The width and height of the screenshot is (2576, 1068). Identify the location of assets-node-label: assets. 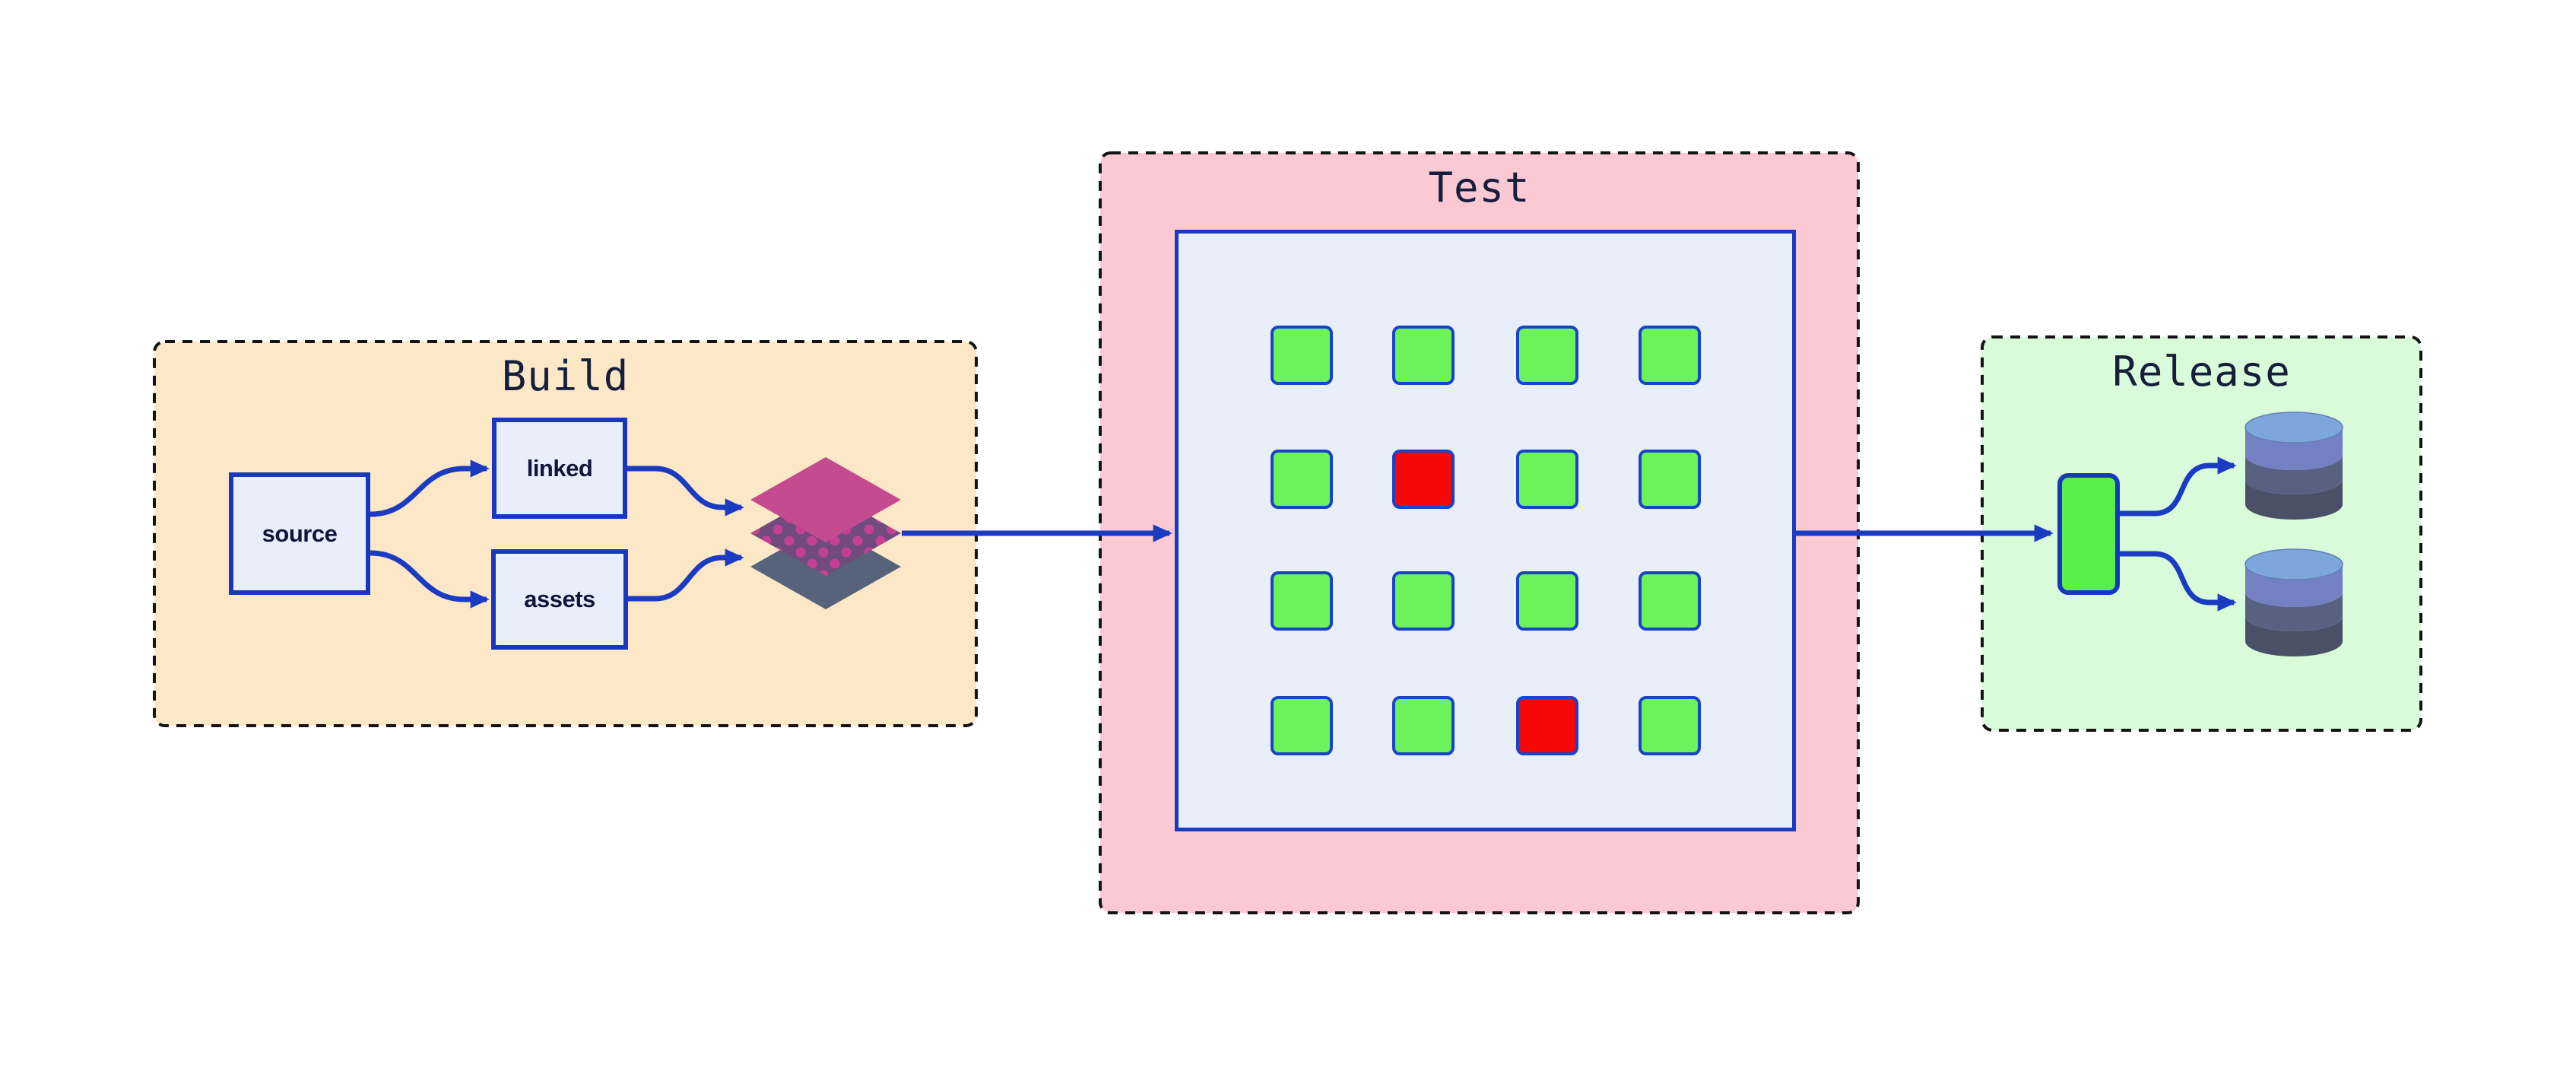
(559, 599).